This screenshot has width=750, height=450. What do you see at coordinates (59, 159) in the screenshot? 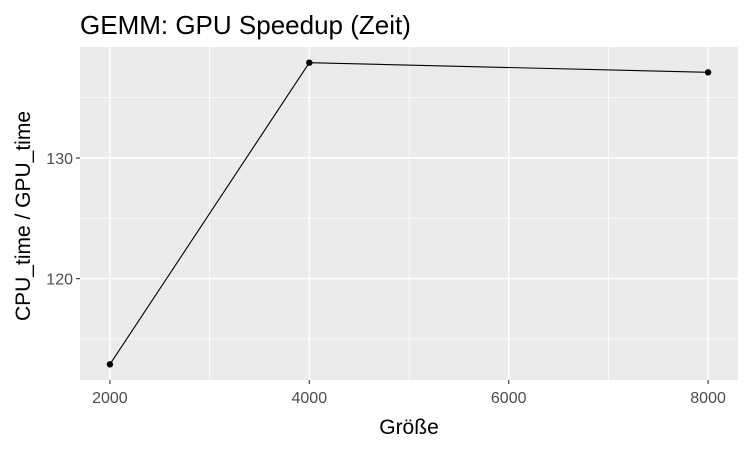
I see `y-tick-label: 130` at bounding box center [59, 159].